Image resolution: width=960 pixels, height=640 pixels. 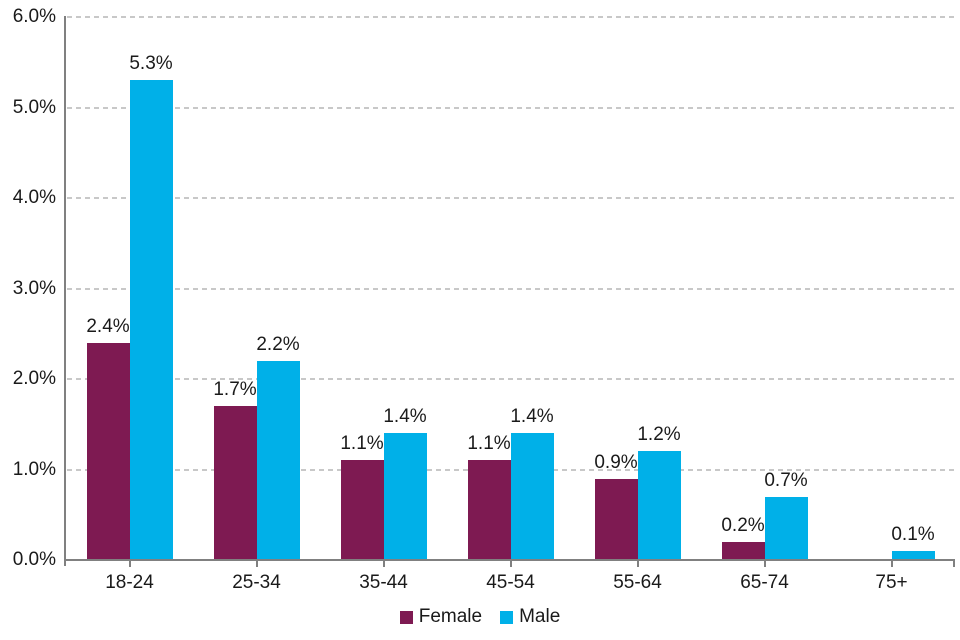 I want to click on y-axis-tick-label: 3.0%, so click(x=34, y=288).